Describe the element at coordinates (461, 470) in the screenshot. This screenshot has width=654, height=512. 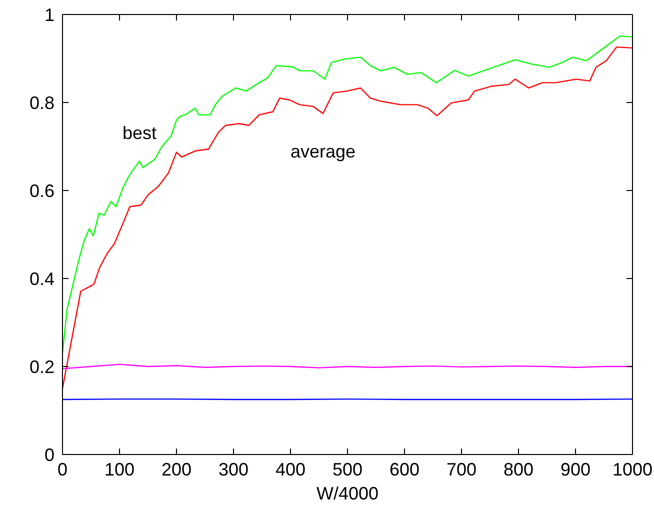
I see `x-tick-label: 700` at that location.